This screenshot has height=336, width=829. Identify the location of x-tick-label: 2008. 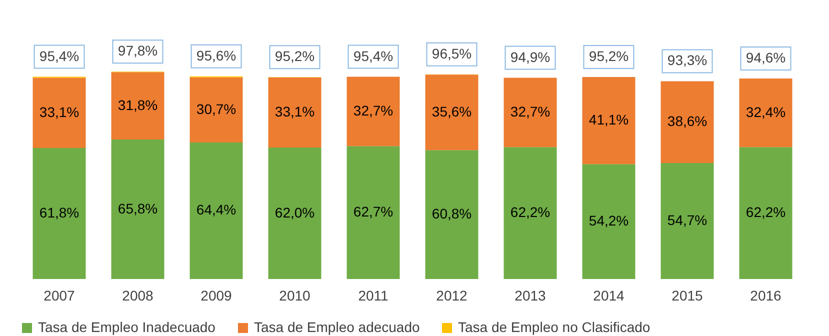
(138, 296).